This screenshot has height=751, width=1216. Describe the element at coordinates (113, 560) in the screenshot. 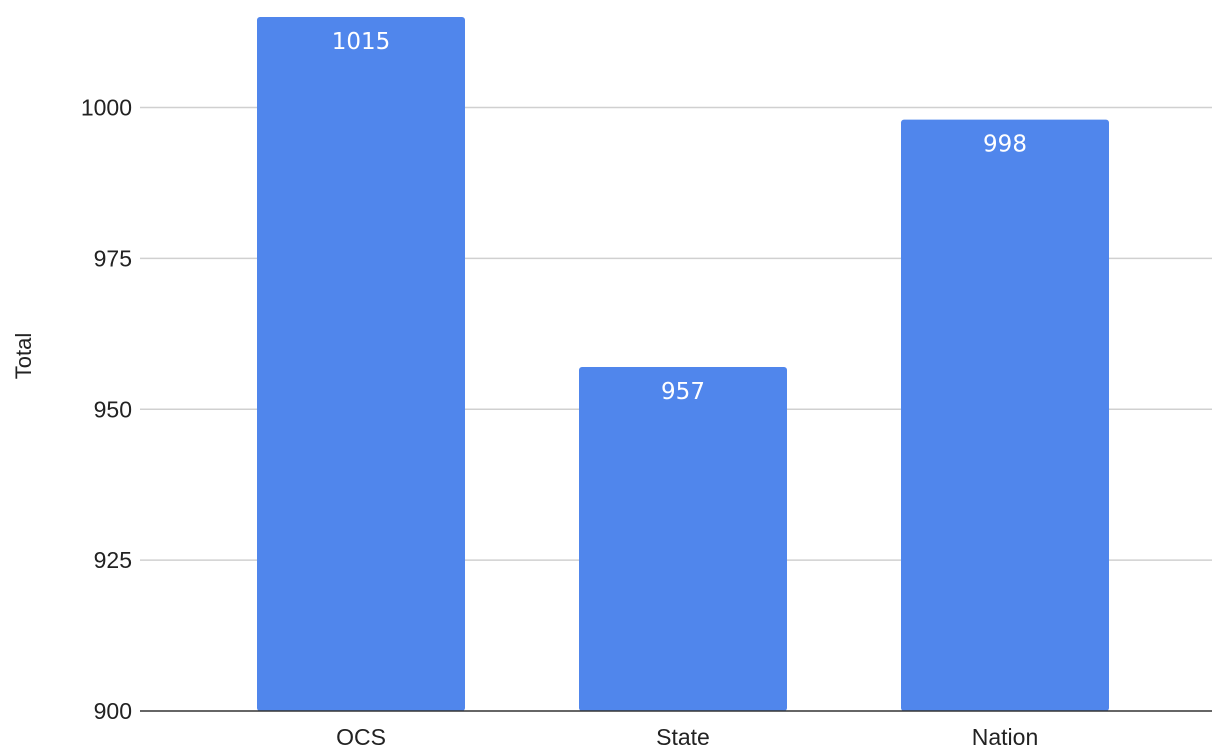

I see `y-tick-label: 925` at that location.